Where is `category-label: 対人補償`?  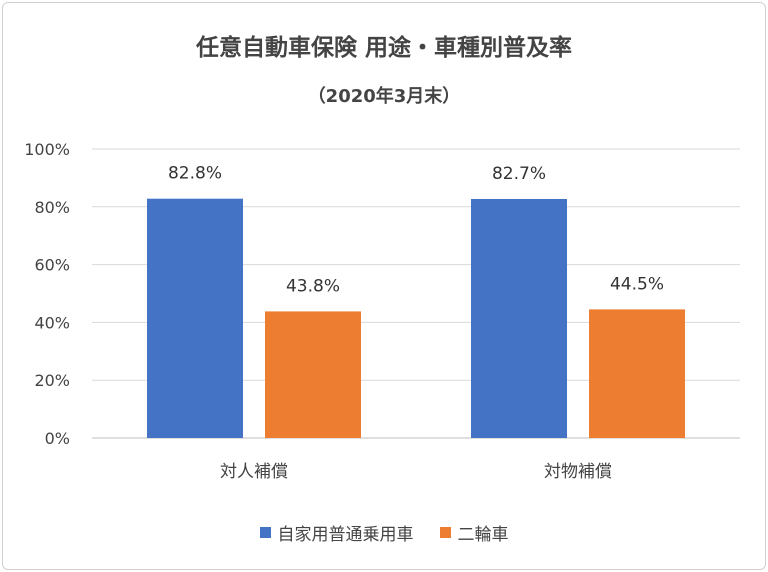
category-label: 対人補償 is located at coordinates (254, 472).